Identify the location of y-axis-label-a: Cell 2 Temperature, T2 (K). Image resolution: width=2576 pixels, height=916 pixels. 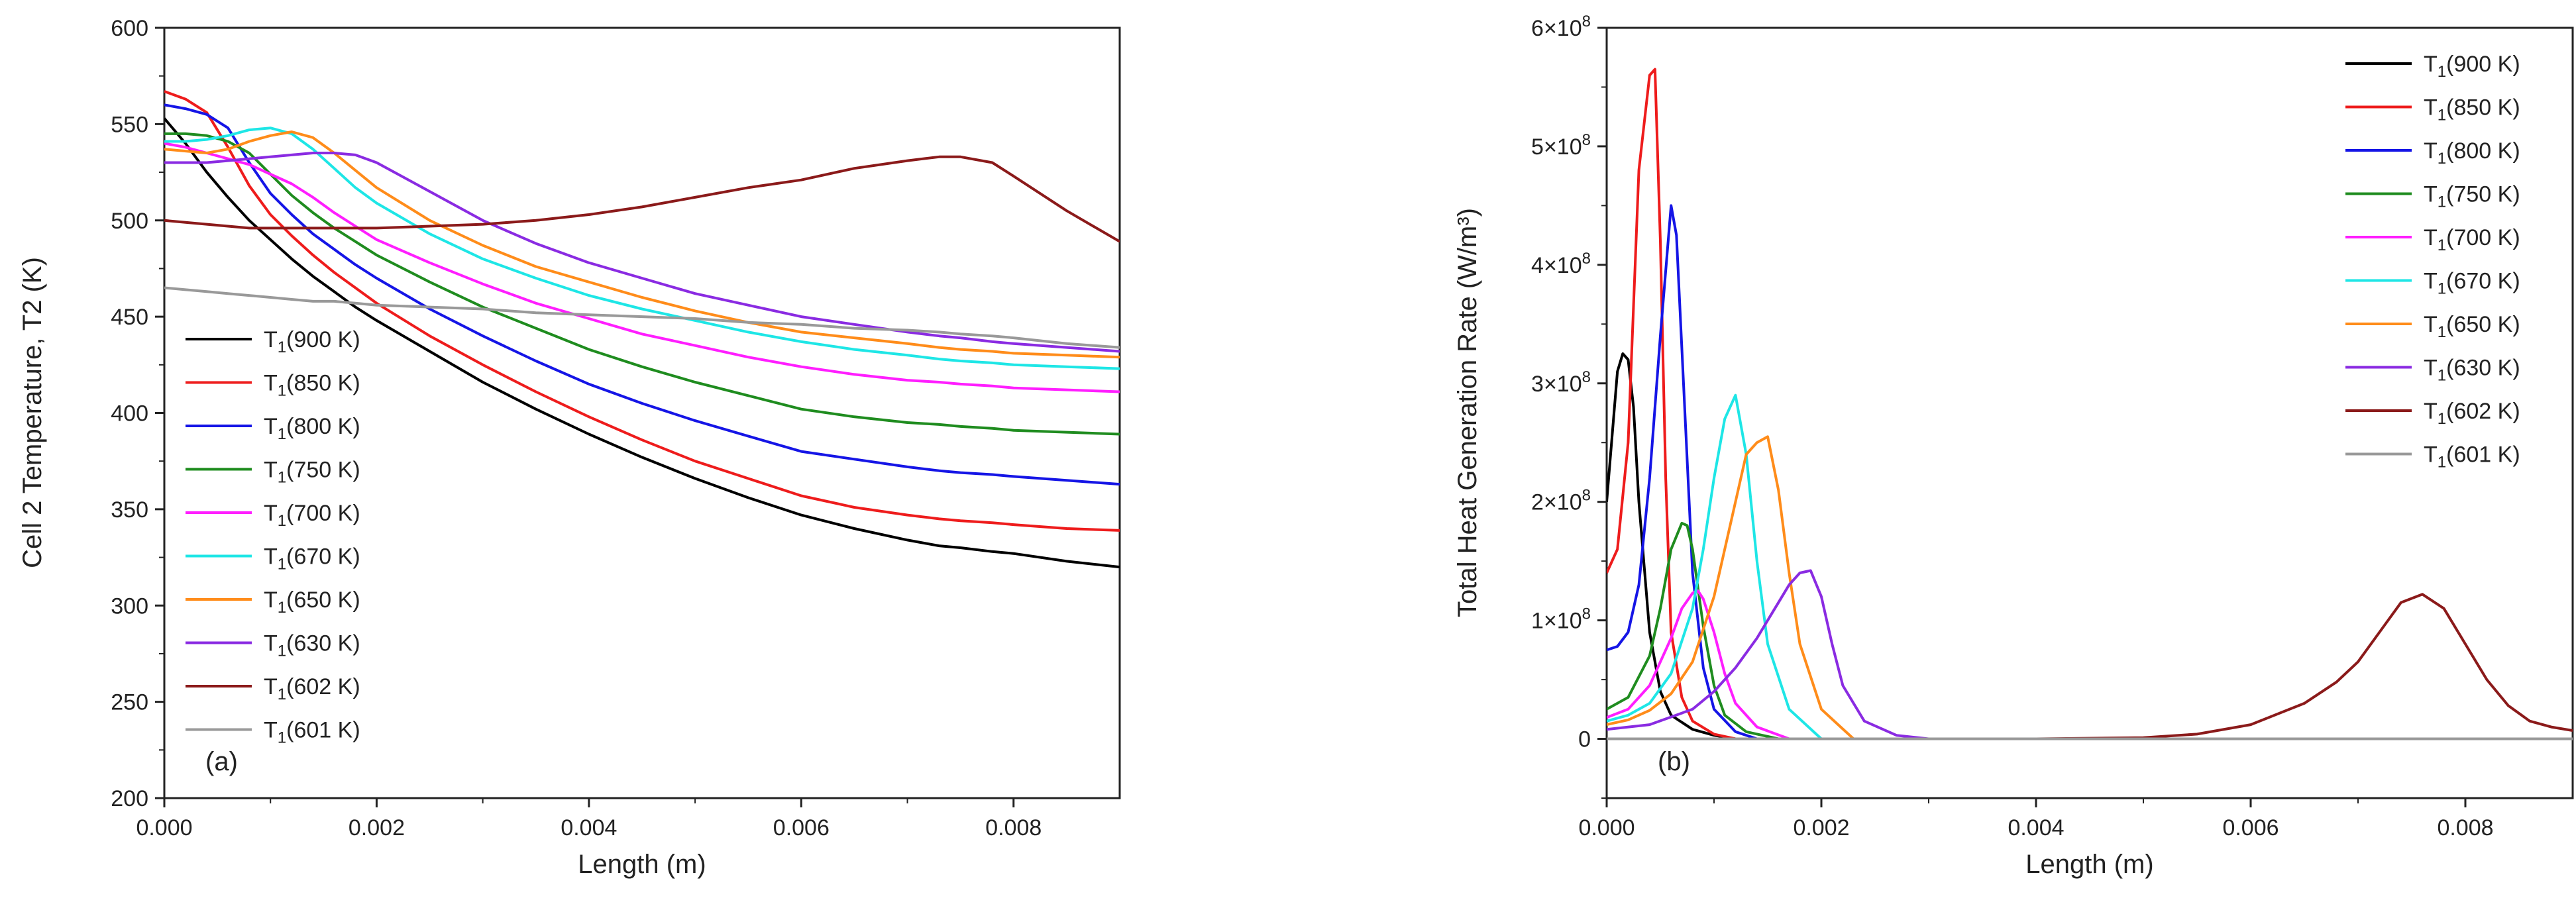
(32, 412).